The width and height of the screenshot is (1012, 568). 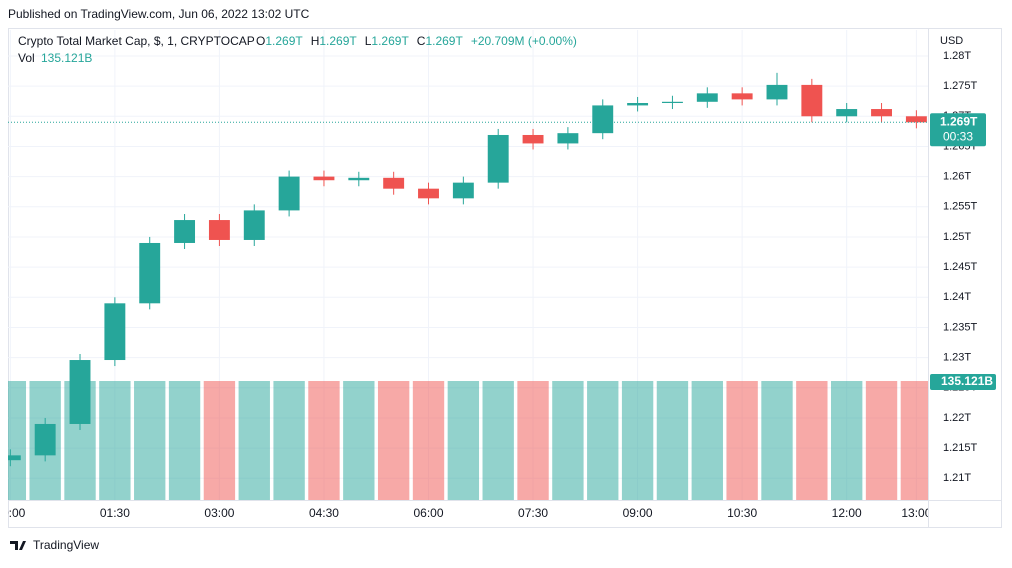 I want to click on y-tick-label: 1.275T, so click(x=960, y=86).